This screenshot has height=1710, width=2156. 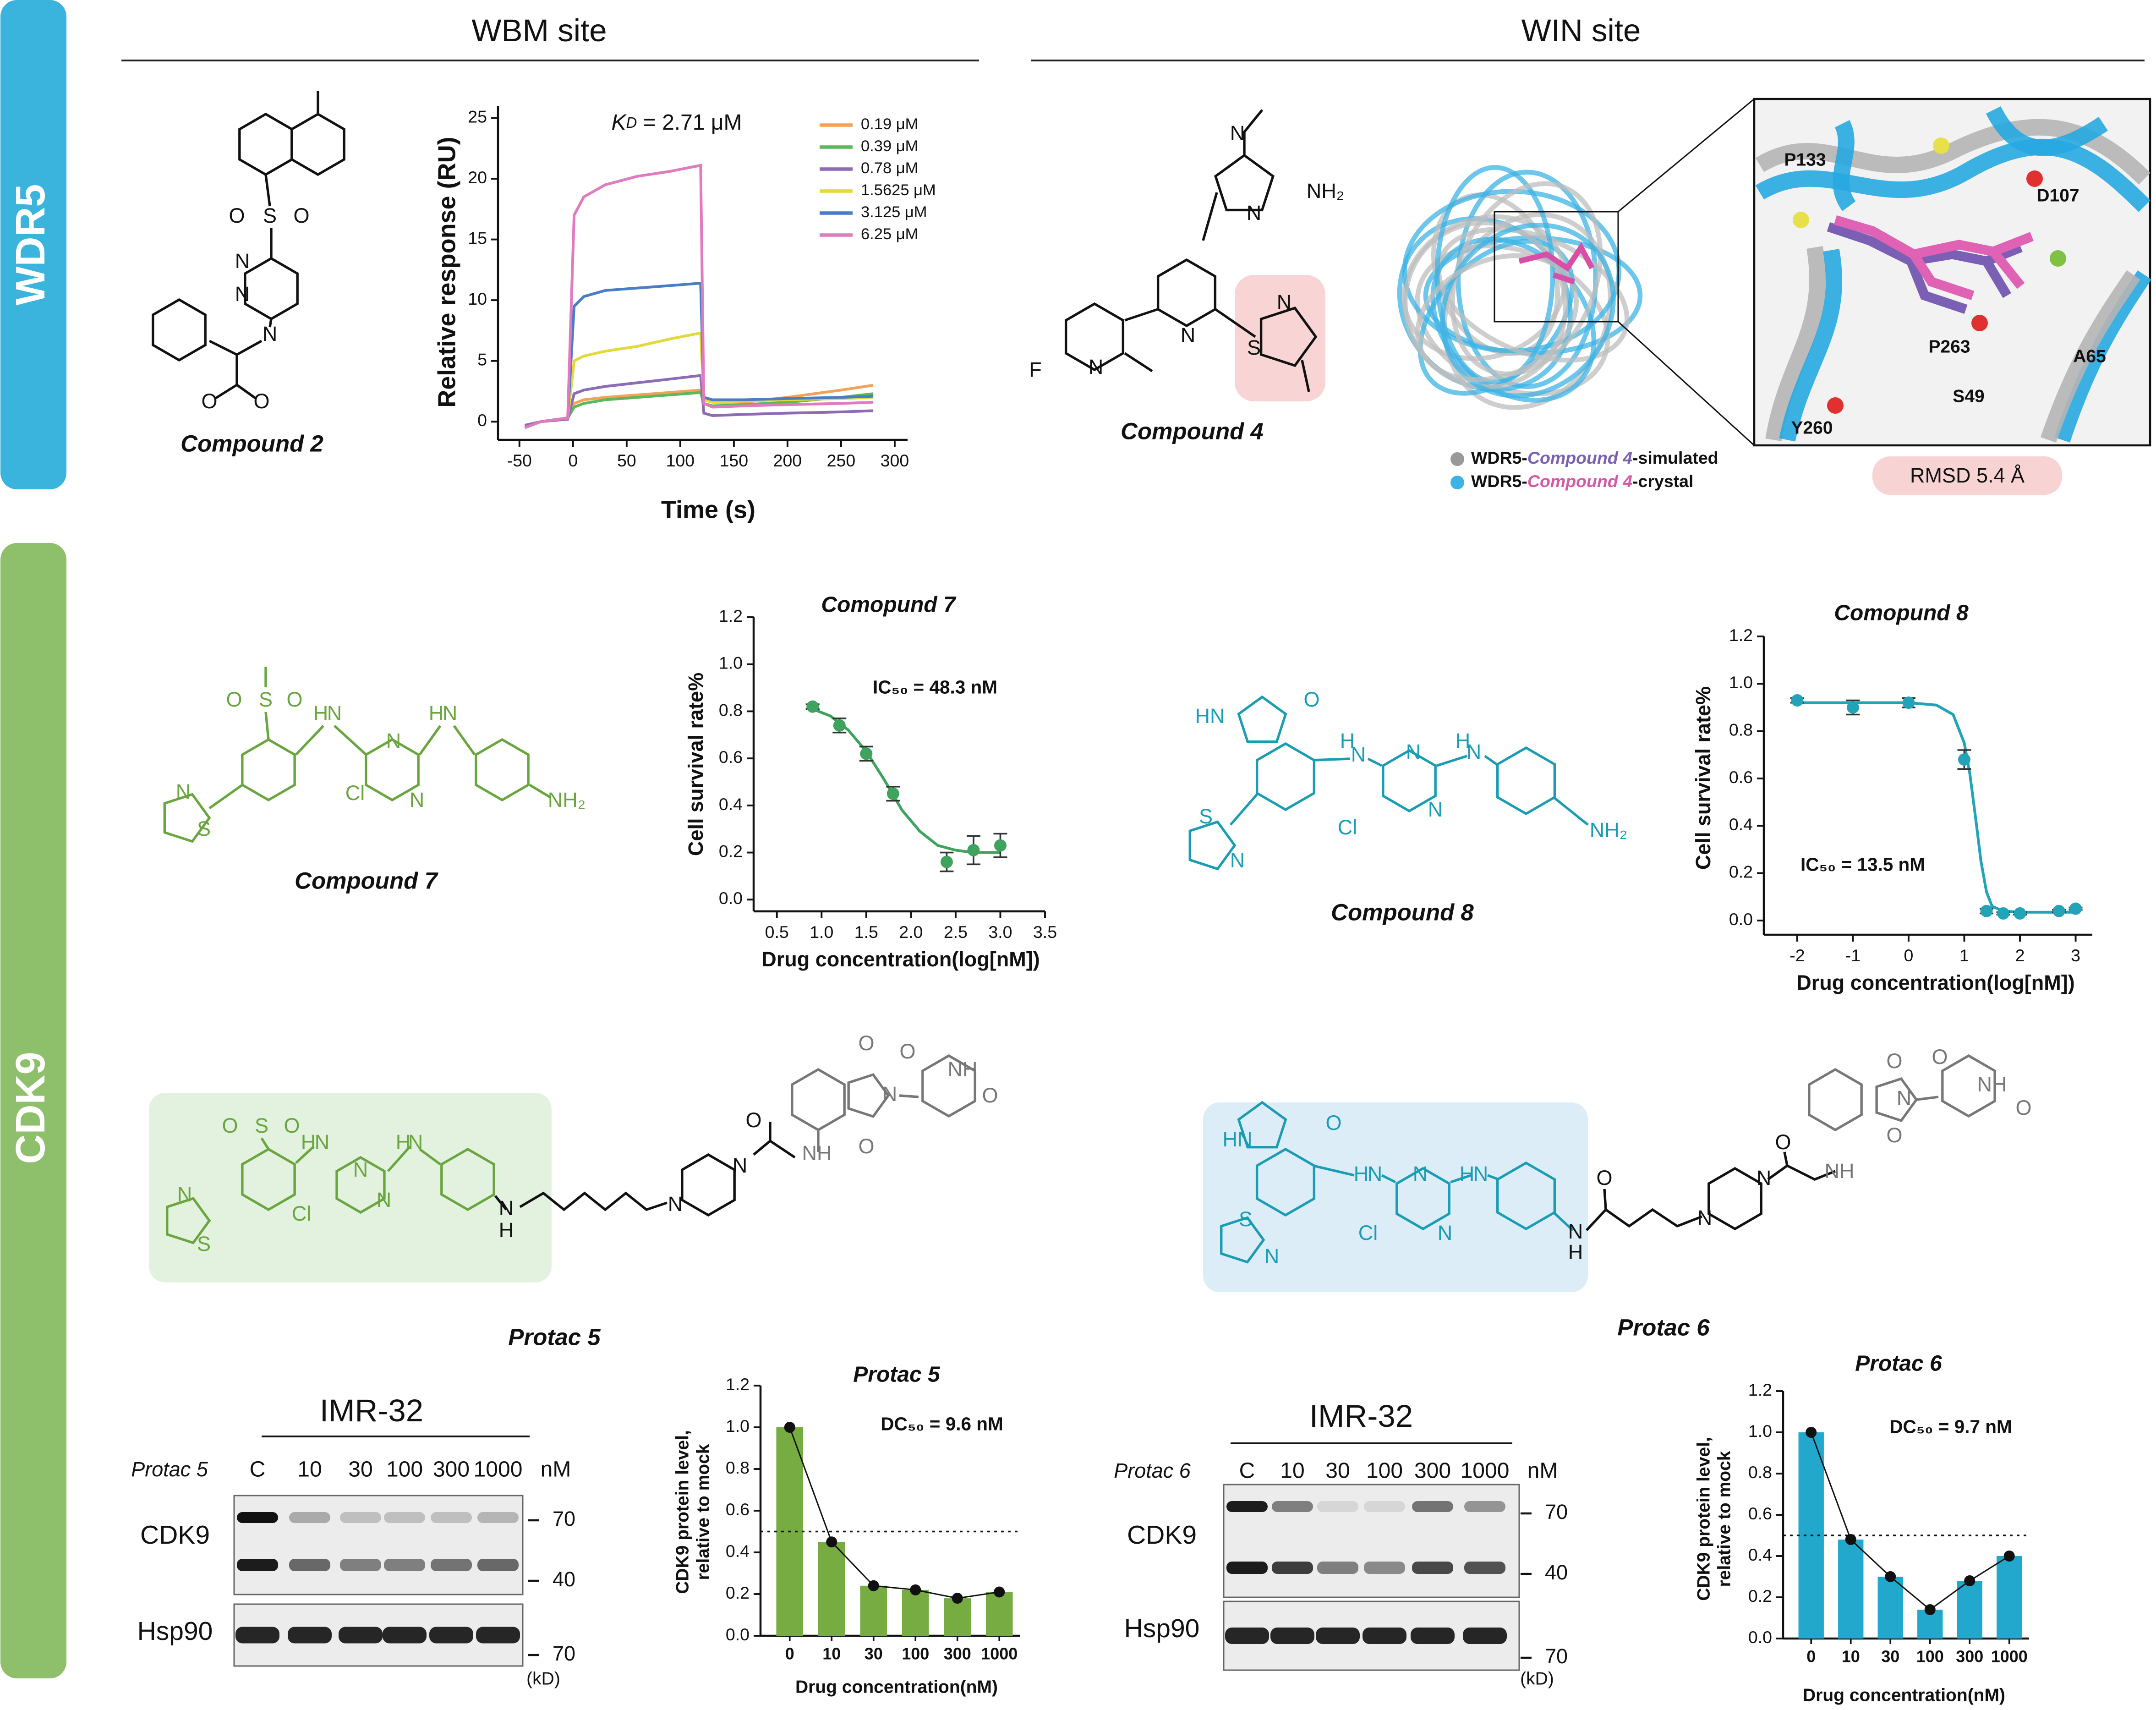 What do you see at coordinates (446, 272) in the screenshot?
I see `y-axis-label: Relative response (RU)` at bounding box center [446, 272].